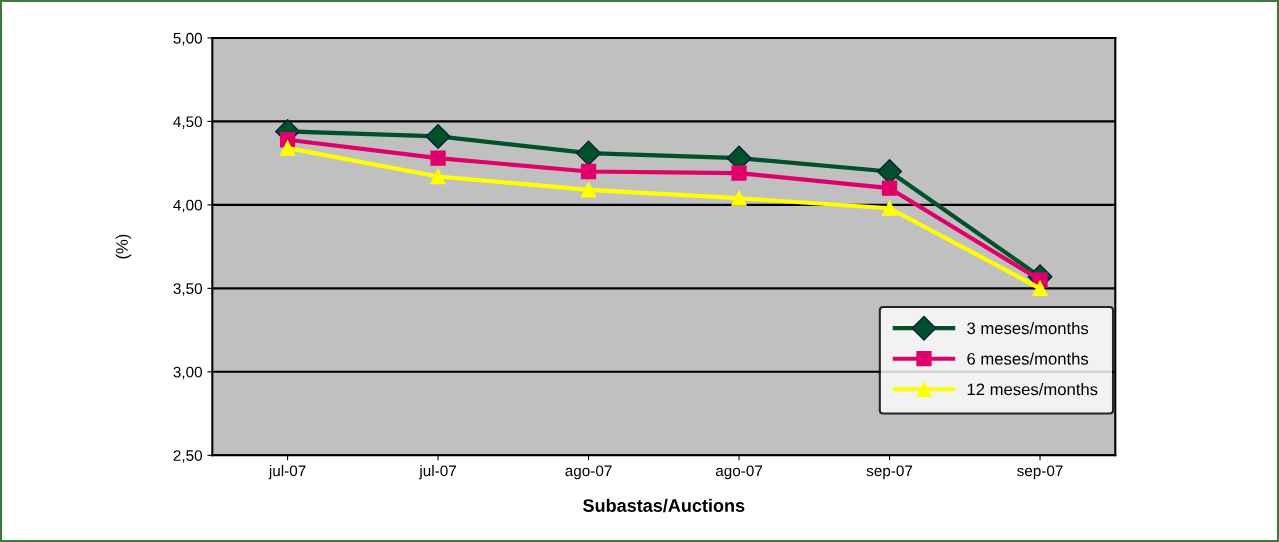 Image resolution: width=1279 pixels, height=542 pixels. What do you see at coordinates (1032, 389) in the screenshot?
I see `legend-label: 12 meses/months` at bounding box center [1032, 389].